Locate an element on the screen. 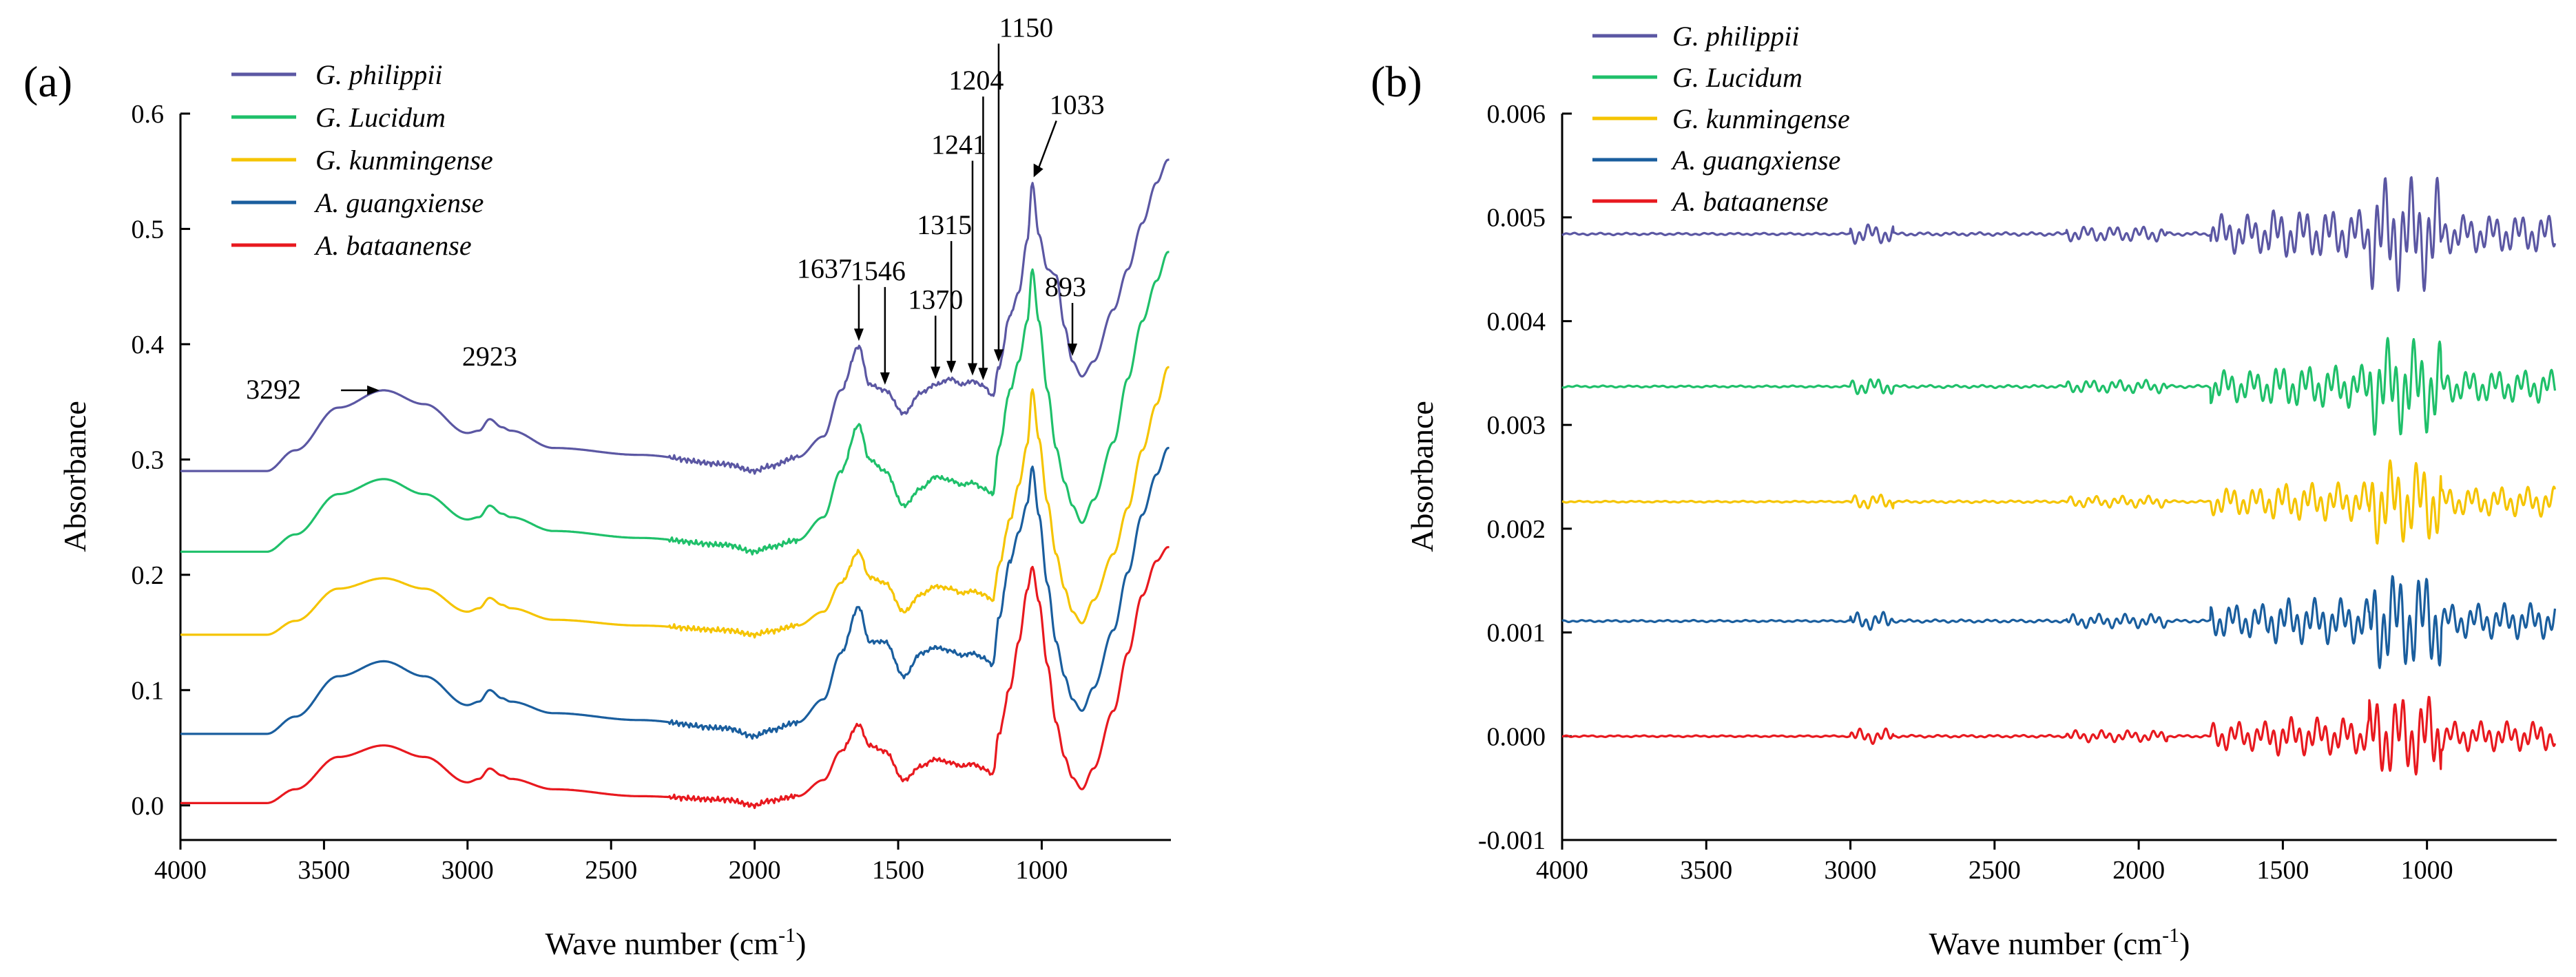  panel-b-label: (b) is located at coordinates (1396, 81).